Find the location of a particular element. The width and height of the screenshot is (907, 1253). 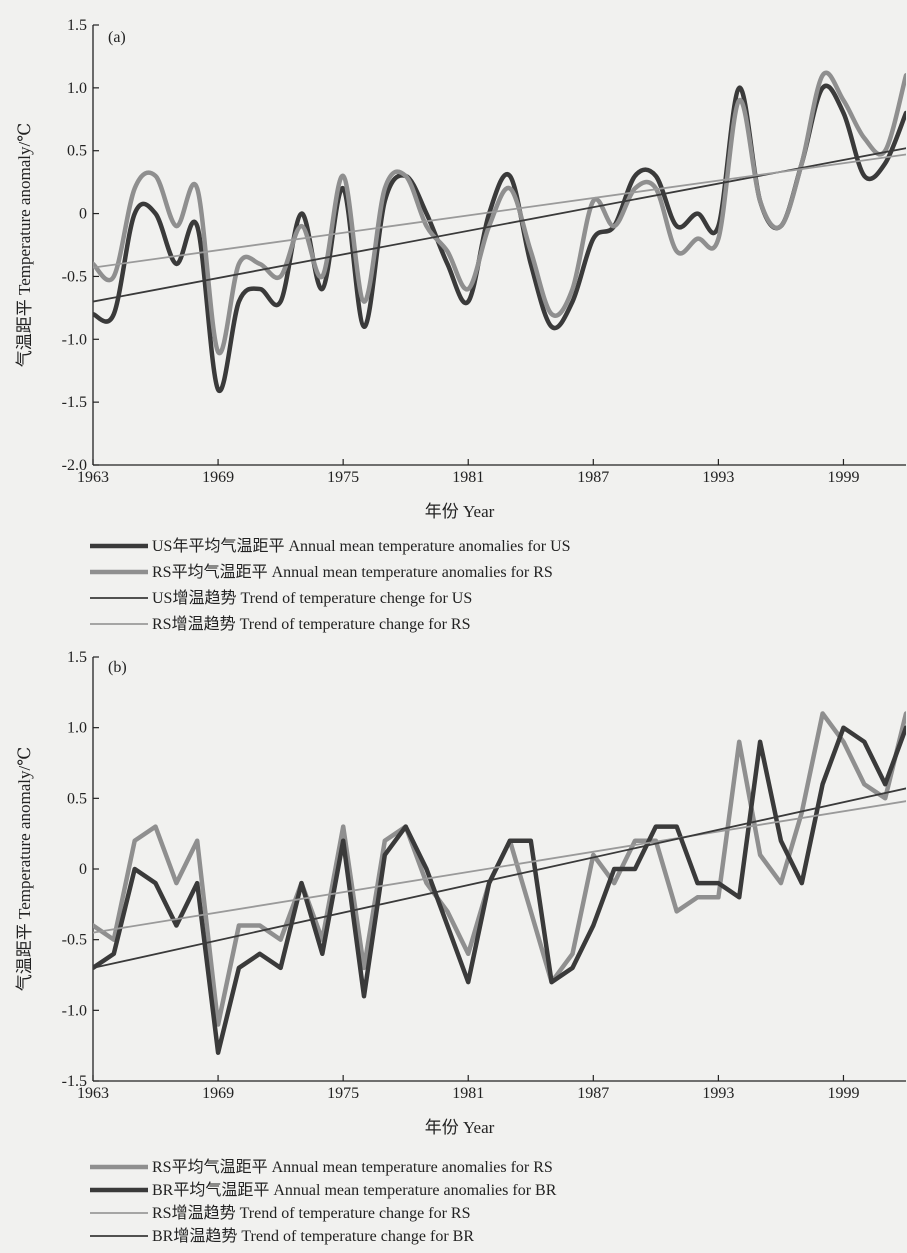

panel-label: (b) is located at coordinates (117, 667).